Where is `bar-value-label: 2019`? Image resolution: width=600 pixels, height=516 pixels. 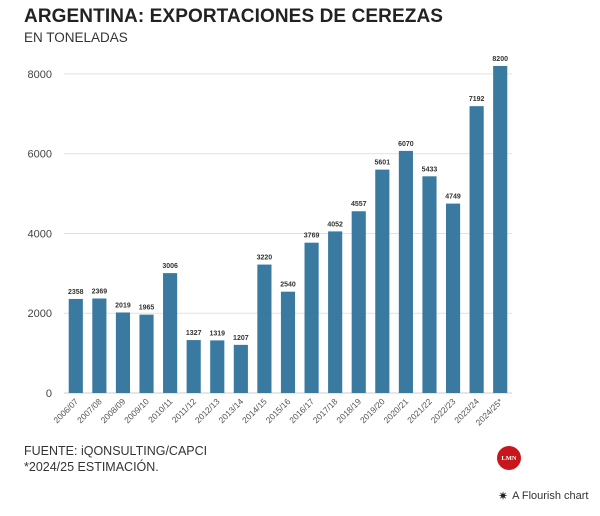
bar-value-label: 2019 is located at coordinates (123, 305).